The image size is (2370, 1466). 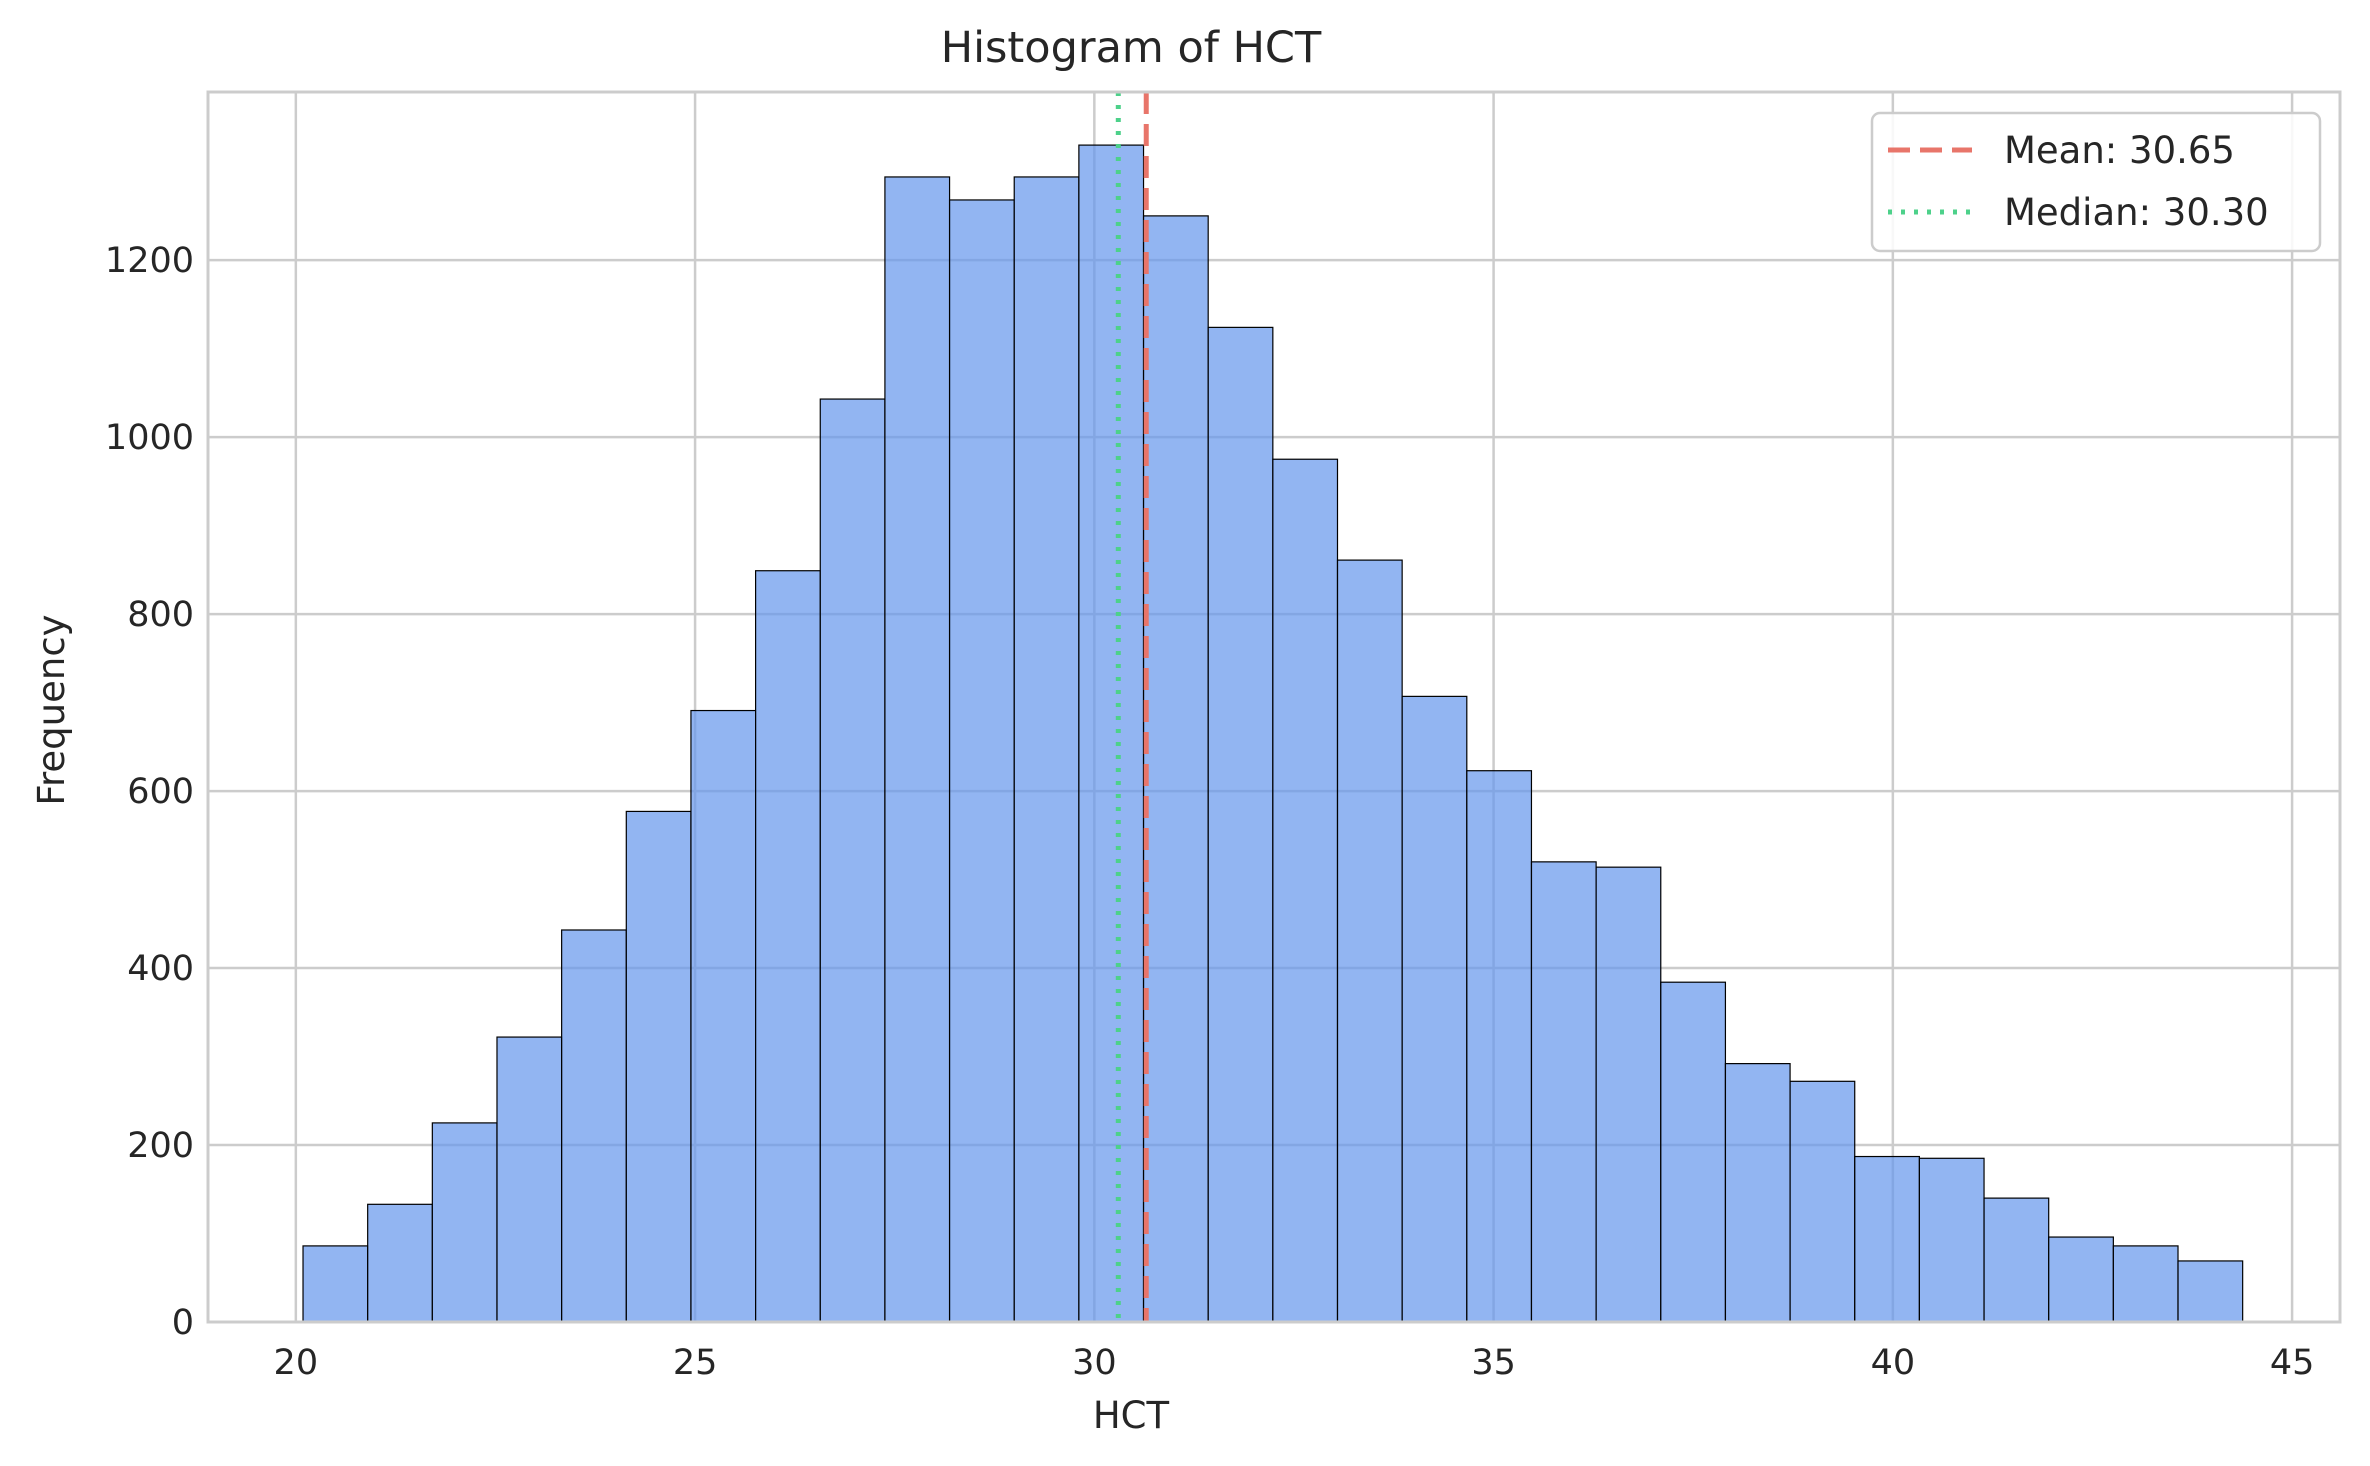 I want to click on x-tick-label-1: 25, so click(x=695, y=1363).